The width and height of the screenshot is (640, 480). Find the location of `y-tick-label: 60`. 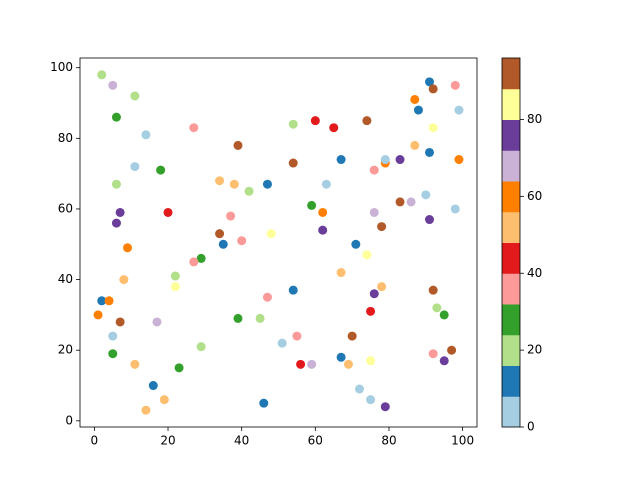

y-tick-label: 60 is located at coordinates (65, 208).